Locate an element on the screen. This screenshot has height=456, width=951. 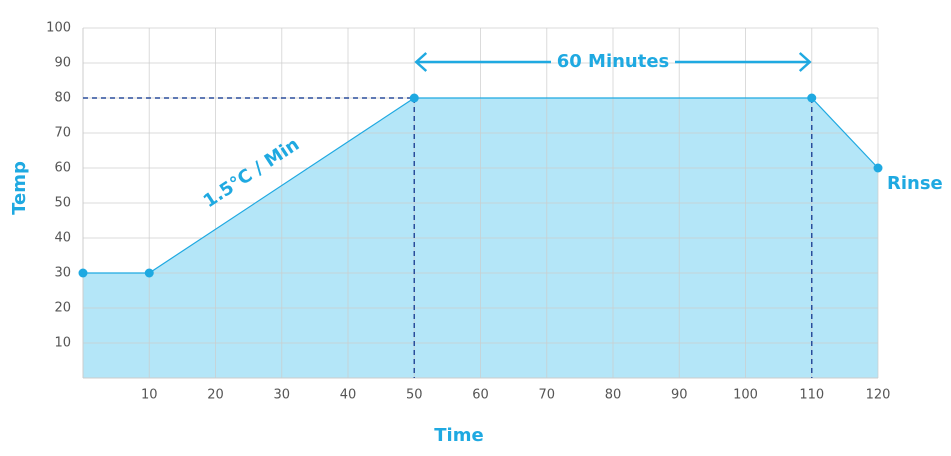
y-tick-label: 90 is located at coordinates (62, 63).